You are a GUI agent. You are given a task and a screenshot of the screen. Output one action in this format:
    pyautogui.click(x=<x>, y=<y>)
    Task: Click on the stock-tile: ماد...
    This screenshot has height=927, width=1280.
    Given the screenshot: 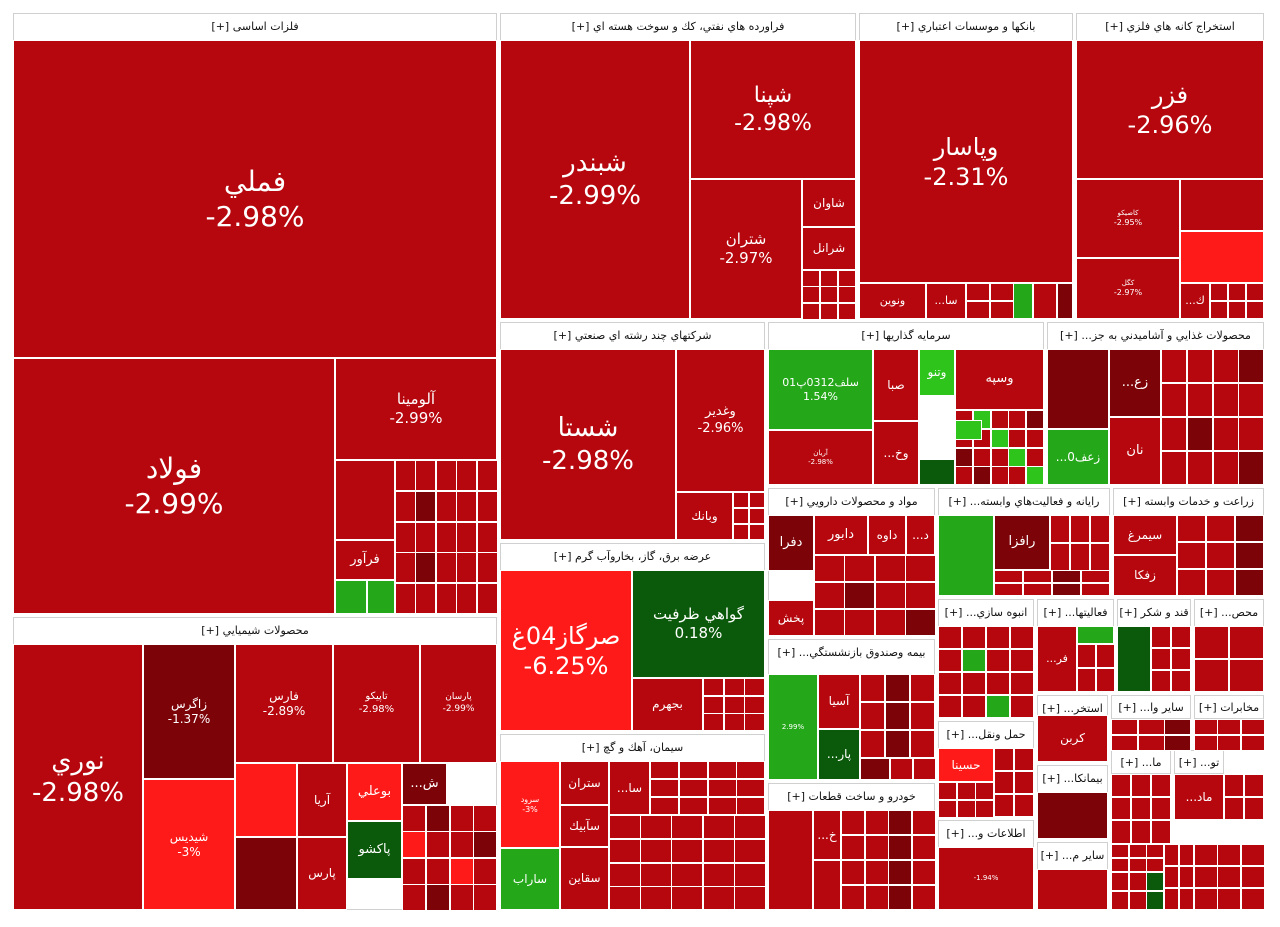 What is the action you would take?
    pyautogui.click(x=1199, y=797)
    